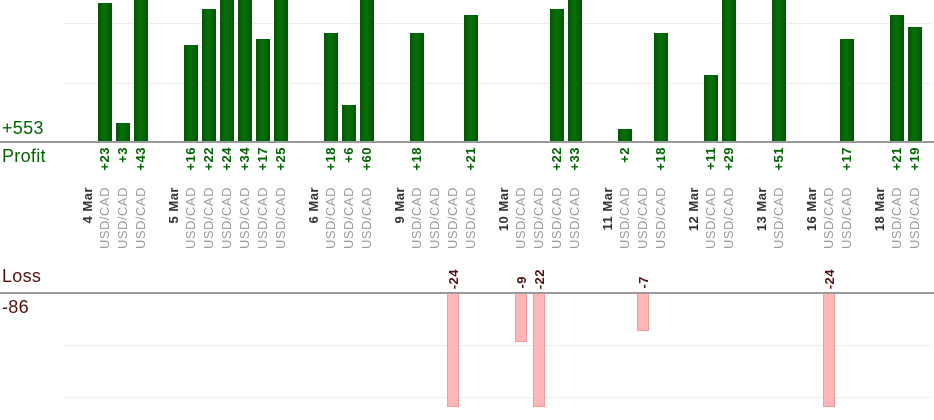 This screenshot has width=934, height=420. Describe the element at coordinates (190, 159) in the screenshot. I see `profit-value-label: +16` at that location.